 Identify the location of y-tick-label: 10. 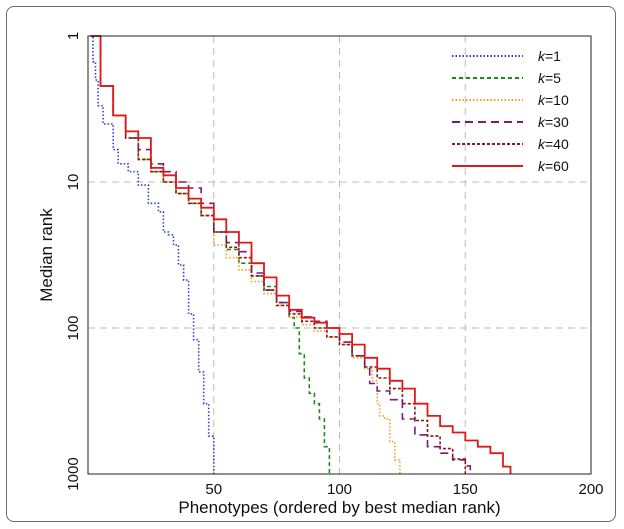
(73, 182).